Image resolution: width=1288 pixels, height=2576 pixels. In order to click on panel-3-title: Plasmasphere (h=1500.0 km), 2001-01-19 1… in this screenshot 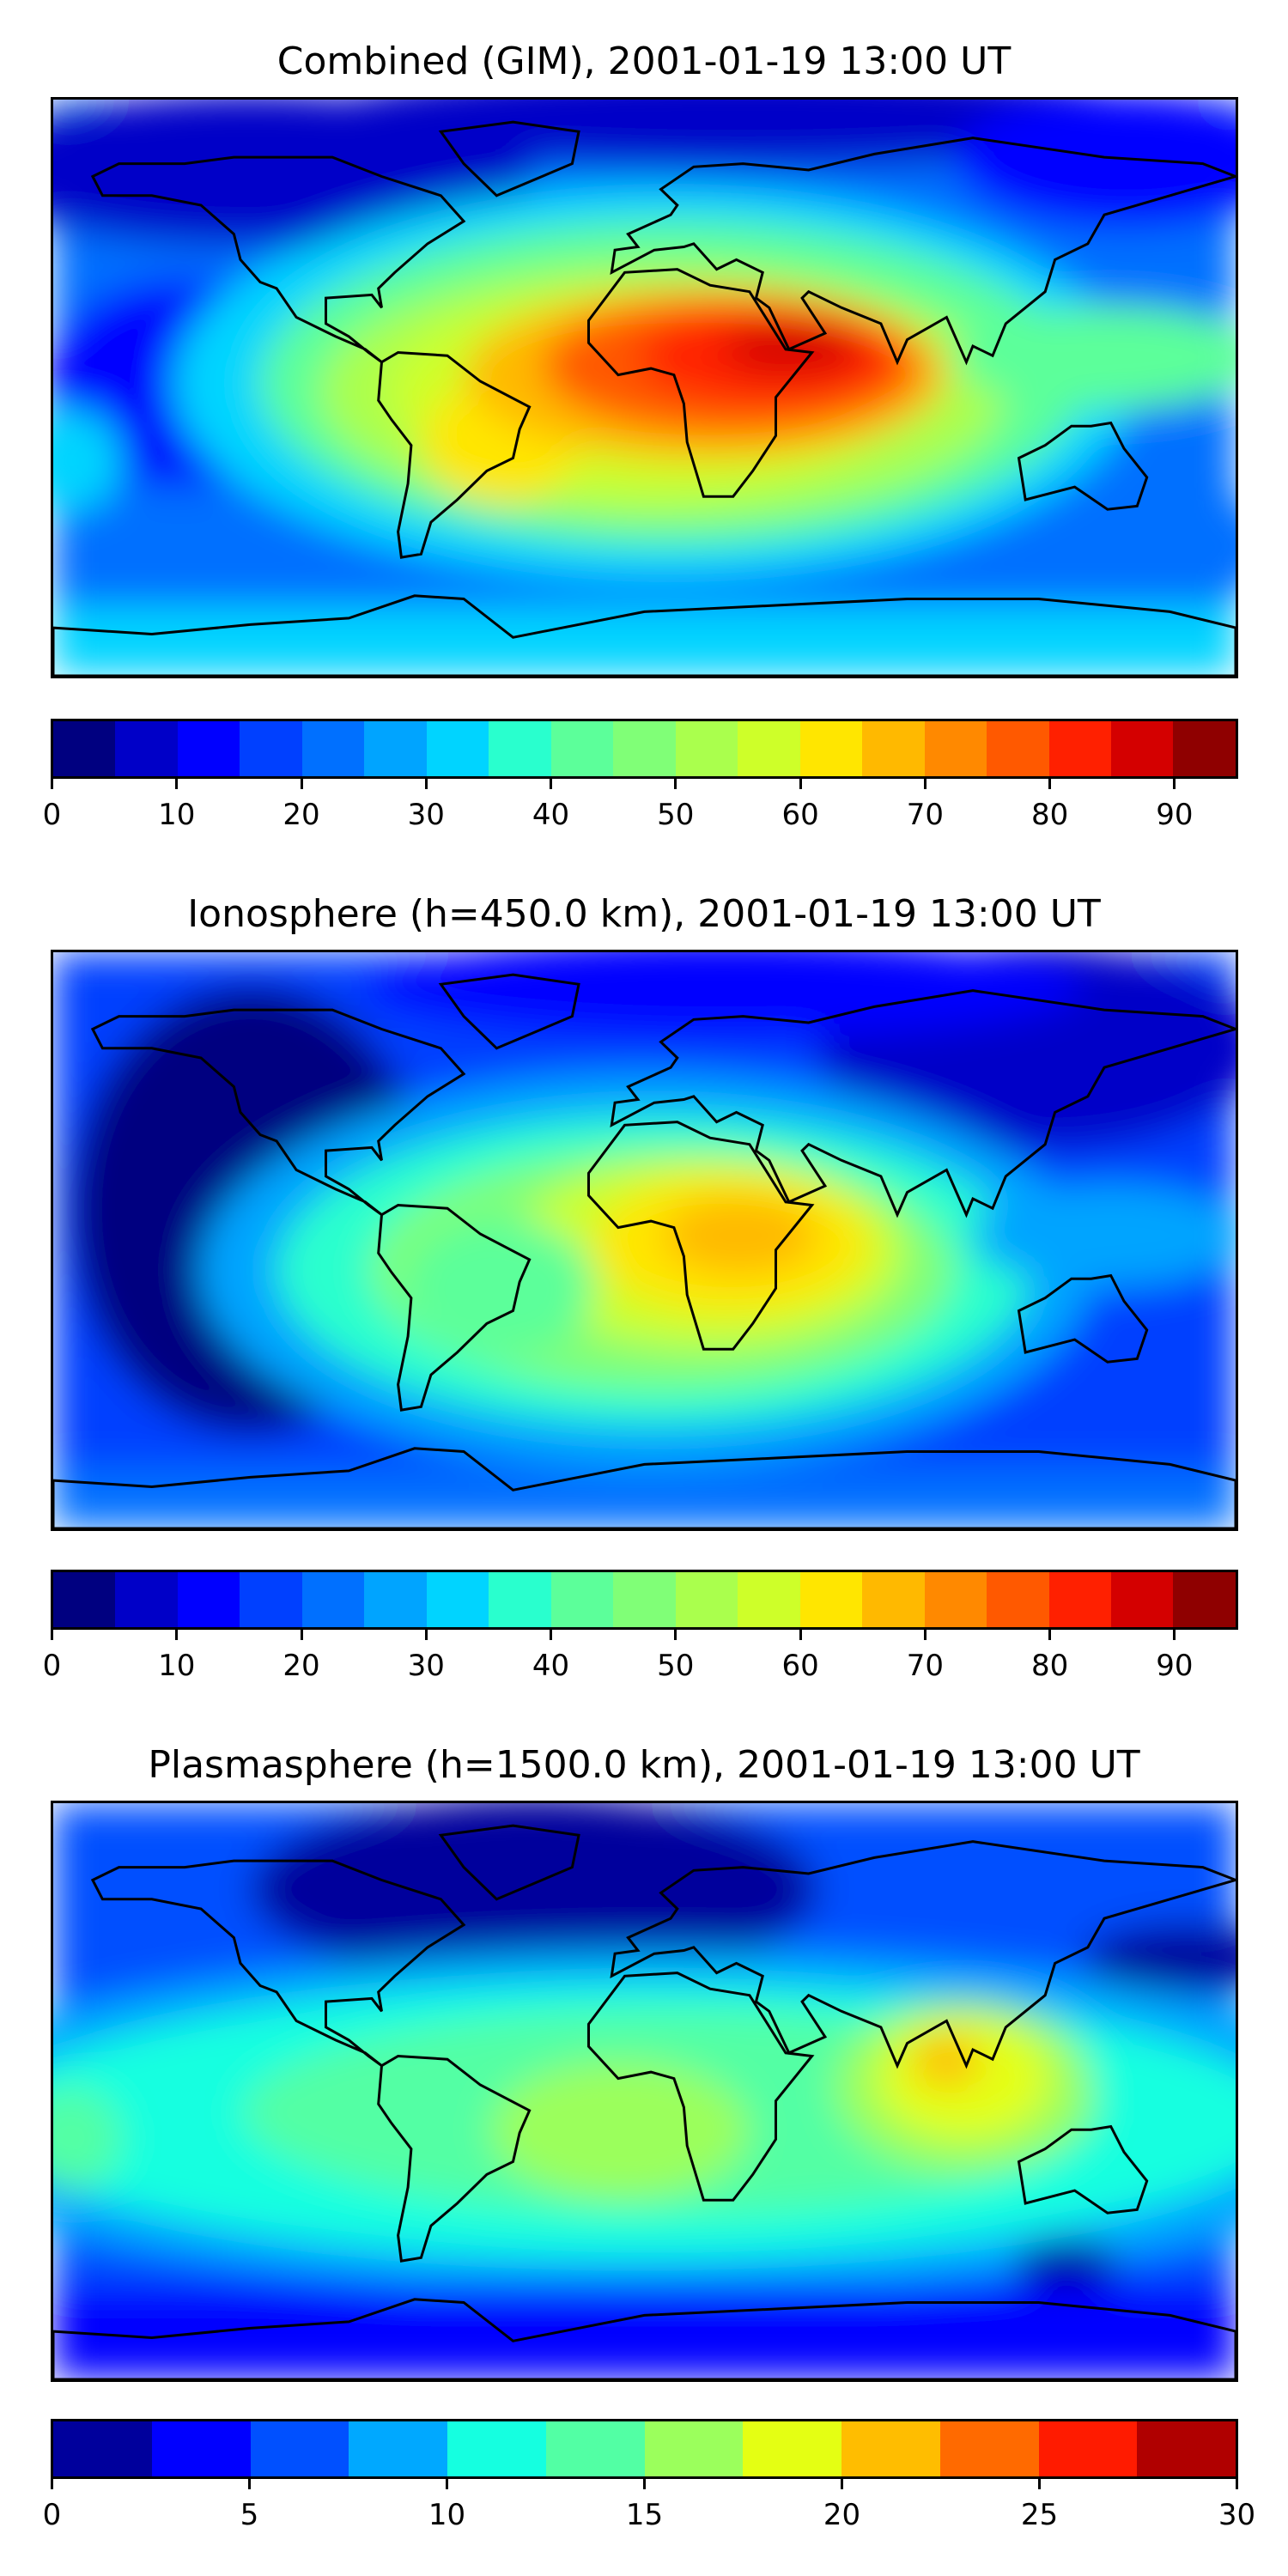, I will do `click(644, 1765)`.